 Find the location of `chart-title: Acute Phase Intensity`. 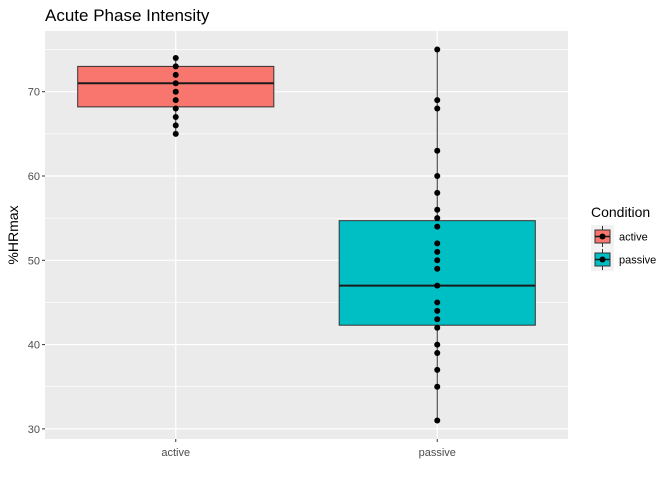

chart-title: Acute Phase Intensity is located at coordinates (127, 15).